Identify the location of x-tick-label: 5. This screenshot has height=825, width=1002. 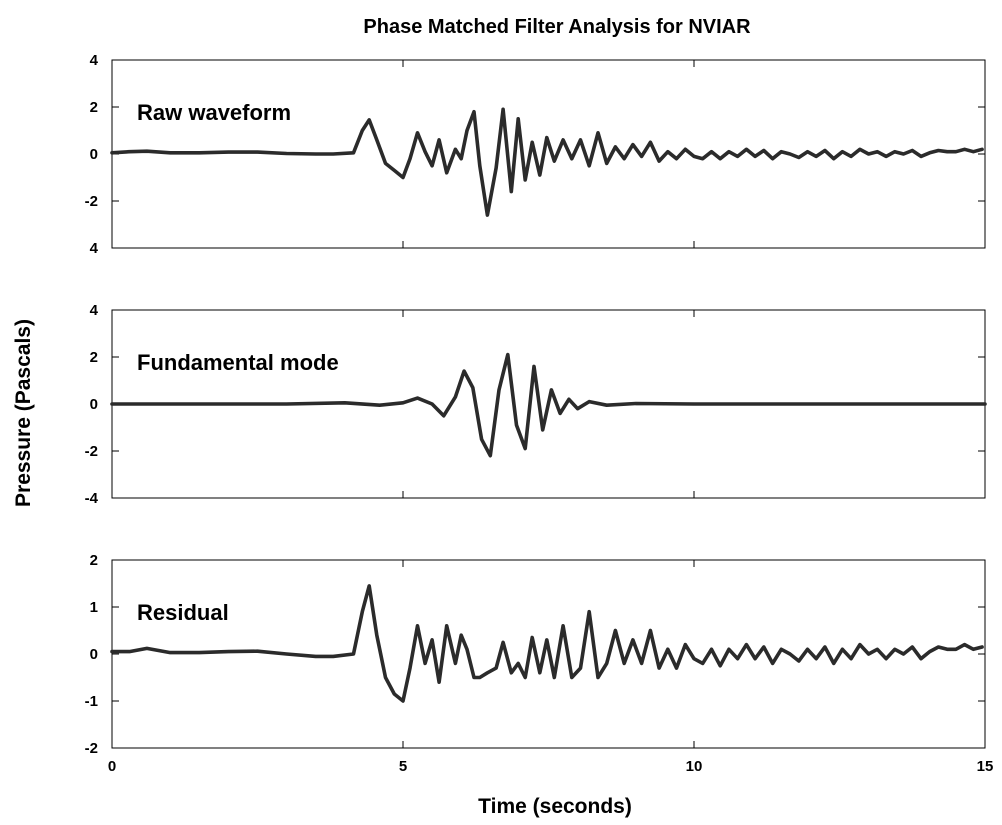
(403, 766).